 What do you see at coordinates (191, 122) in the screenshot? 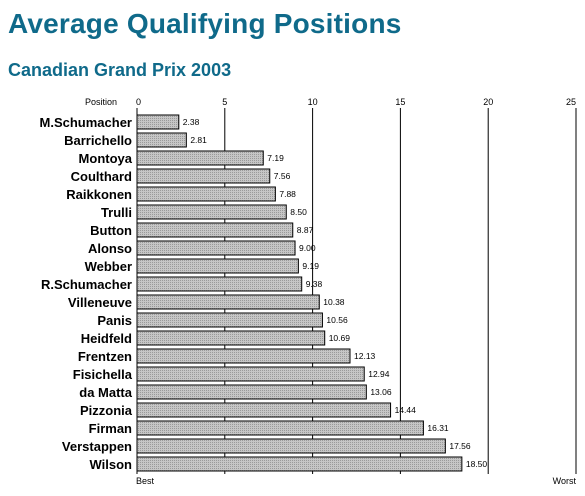
I see `value-label: 2.38` at bounding box center [191, 122].